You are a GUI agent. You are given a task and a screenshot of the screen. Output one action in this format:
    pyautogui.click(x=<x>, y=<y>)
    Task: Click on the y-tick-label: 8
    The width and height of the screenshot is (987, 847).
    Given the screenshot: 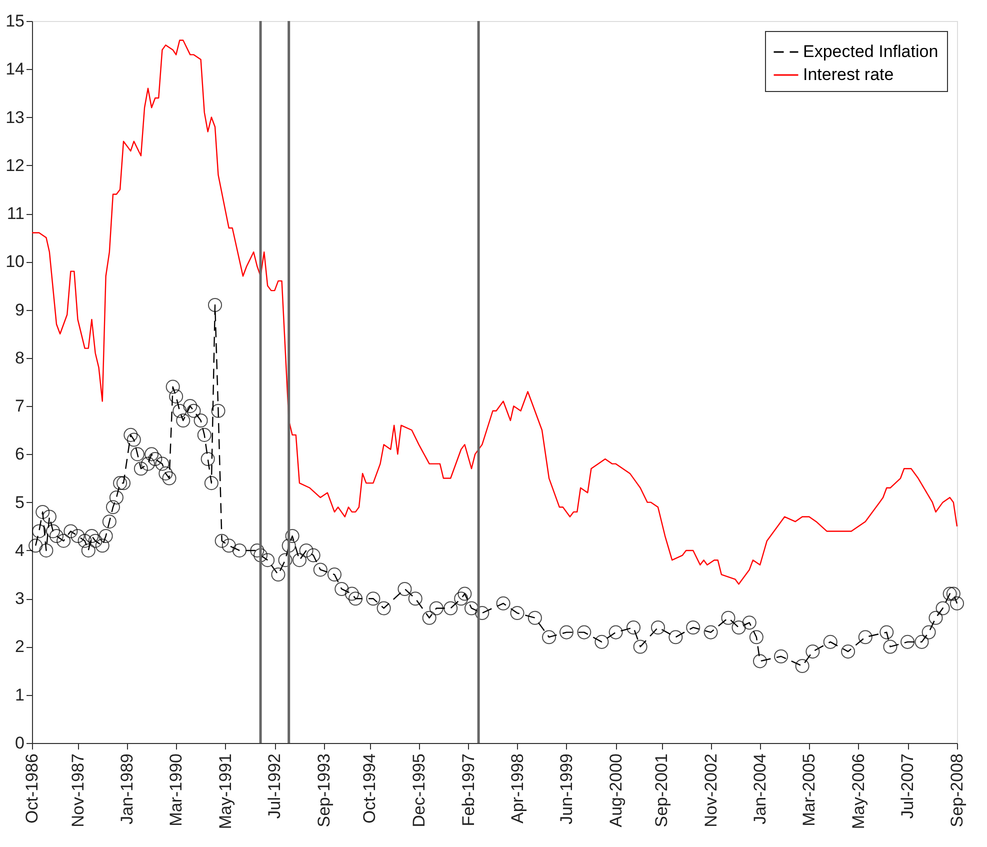 What is the action you would take?
    pyautogui.click(x=19, y=358)
    